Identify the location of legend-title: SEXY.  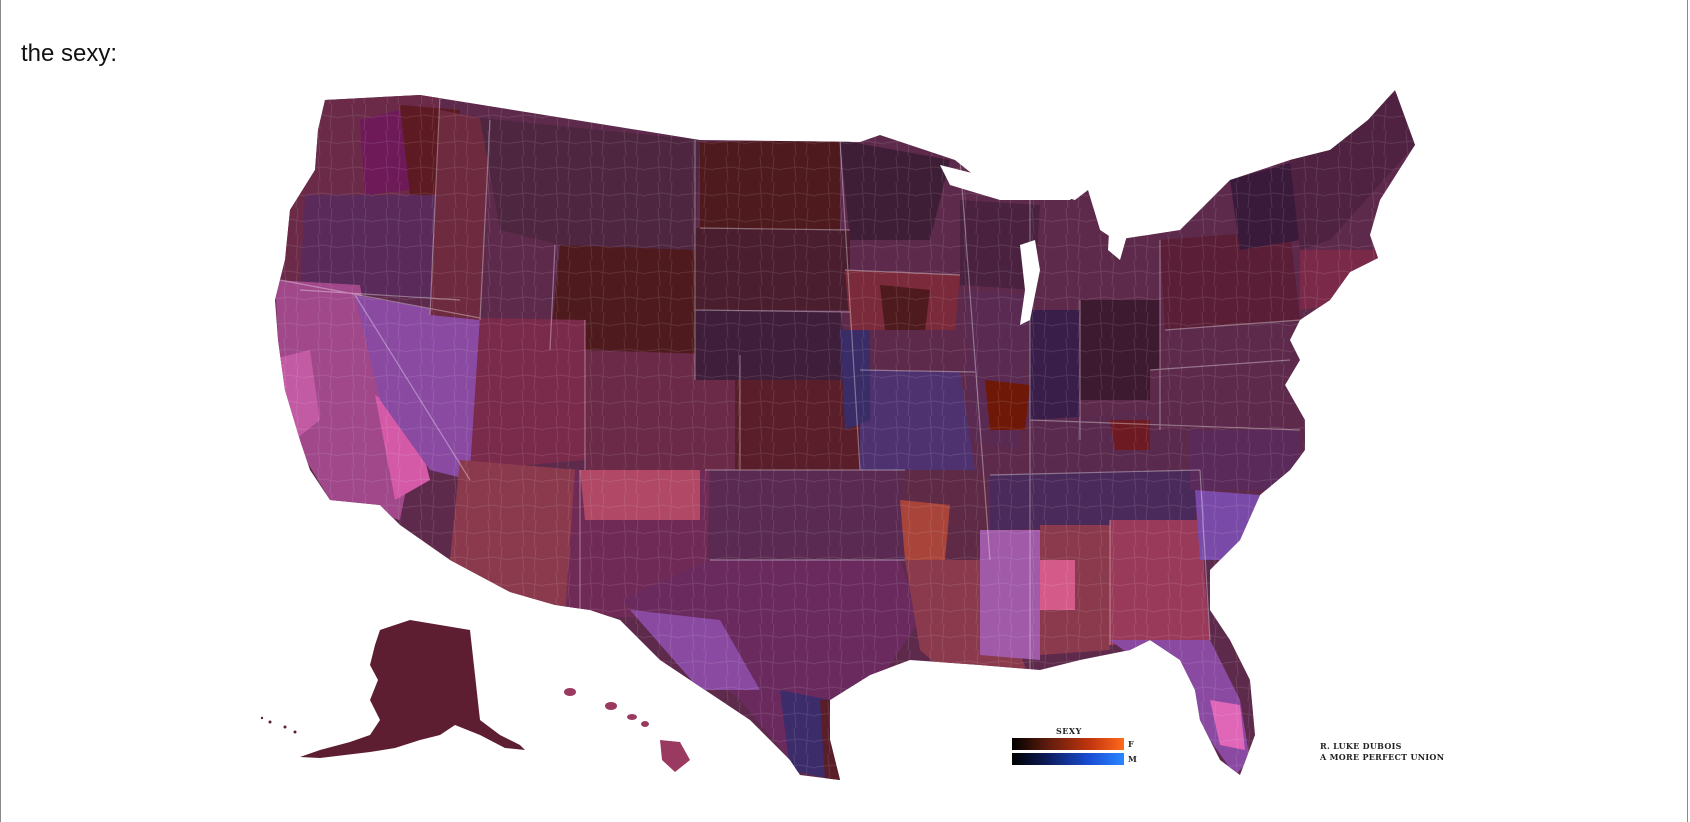
(1069, 731).